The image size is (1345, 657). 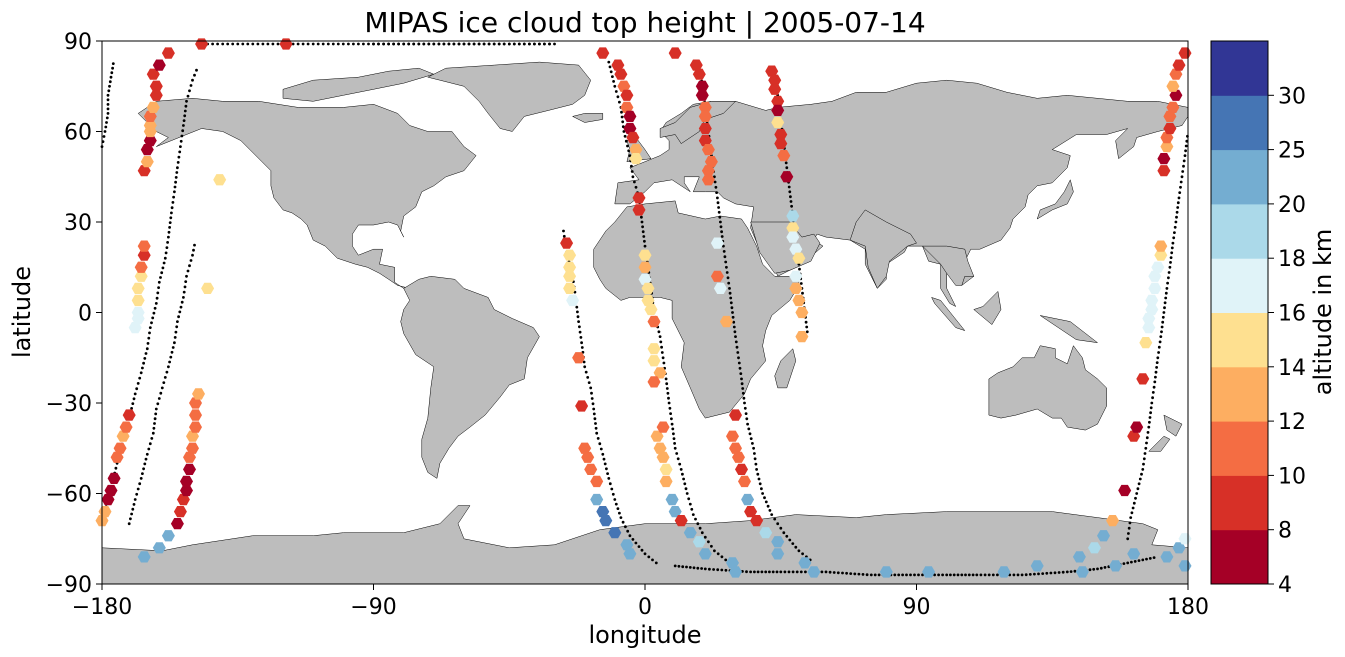 I want to click on y-axis: −90 −60 −30 0 30 60 90, so click(x=74, y=314).